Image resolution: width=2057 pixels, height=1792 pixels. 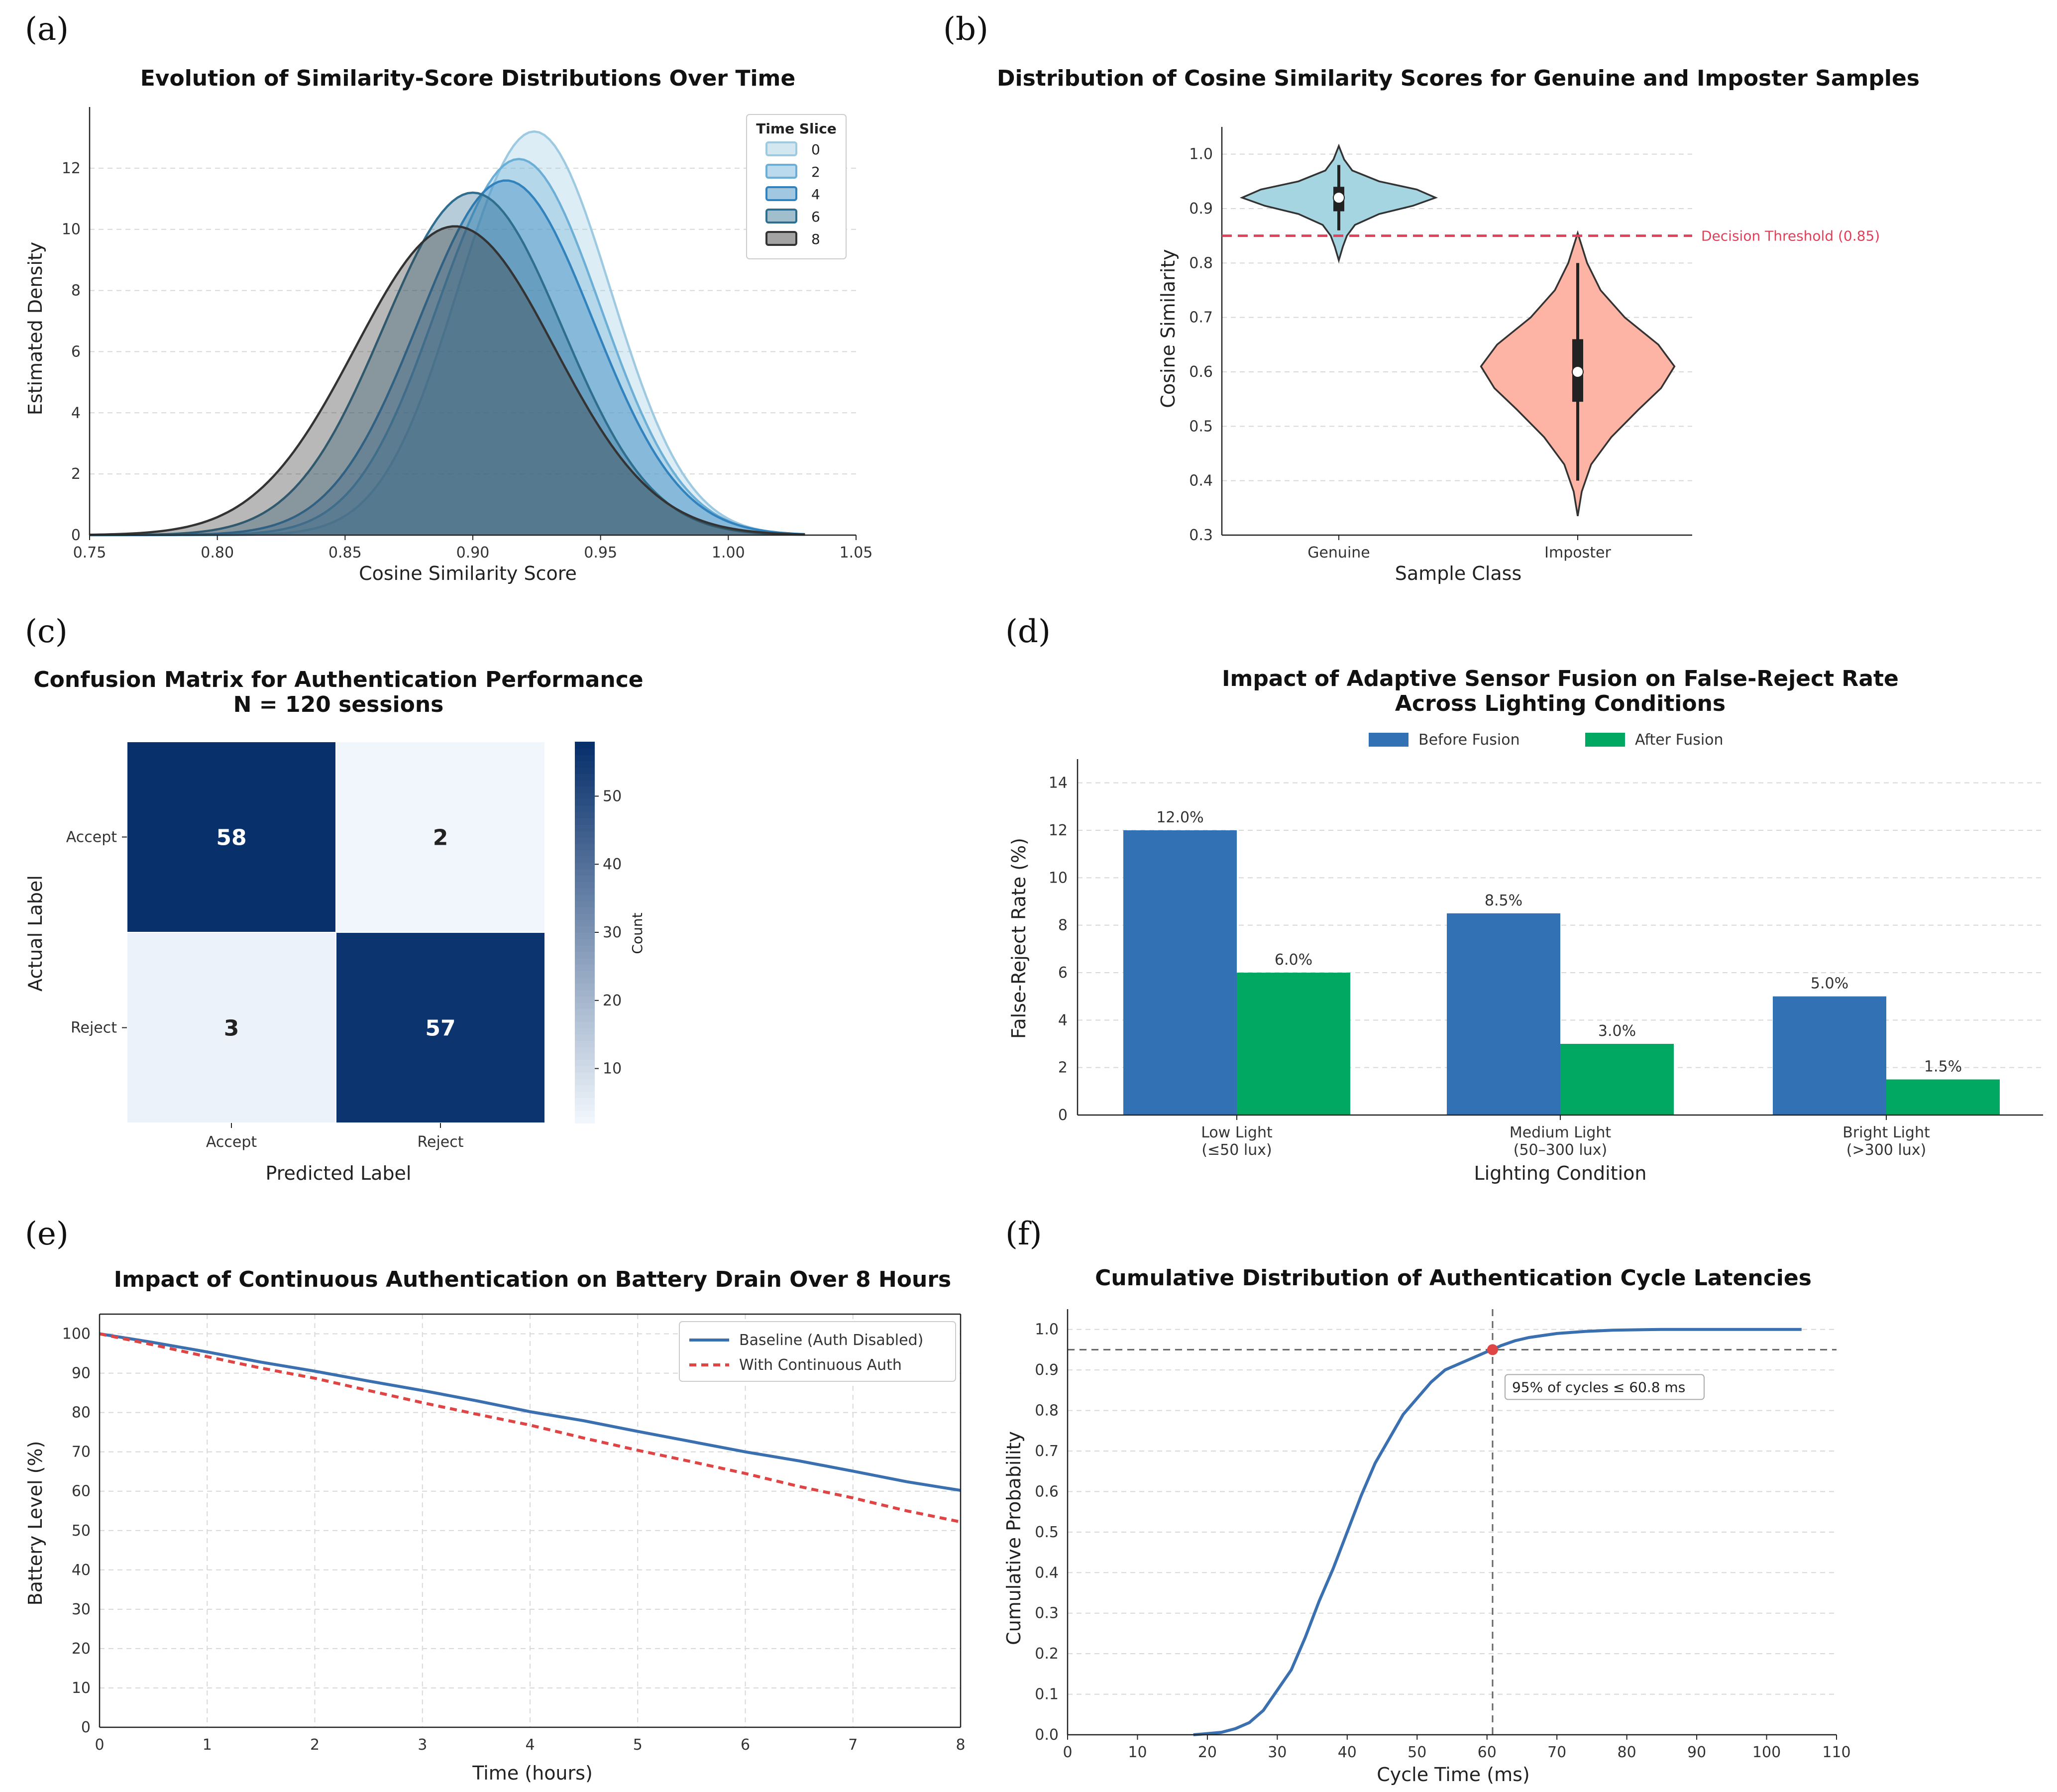 What do you see at coordinates (338, 704) in the screenshot?
I see `panel-c-subtitle: N = 120 sessions` at bounding box center [338, 704].